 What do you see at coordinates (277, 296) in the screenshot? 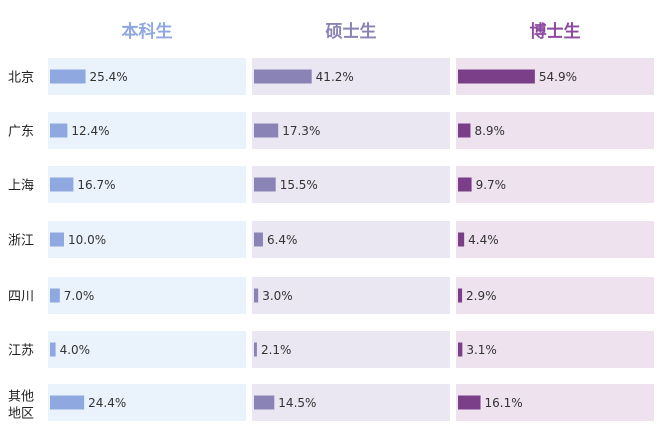
I see `data-label: 3.0%` at bounding box center [277, 296].